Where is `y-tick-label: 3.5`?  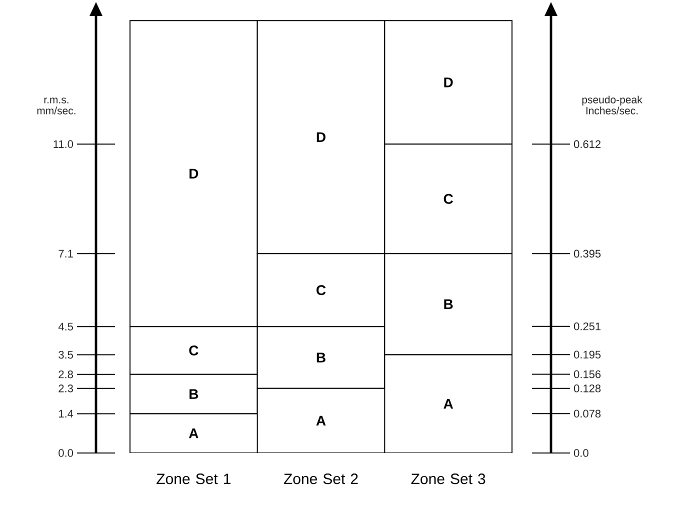
y-tick-label: 3.5 is located at coordinates (65, 354).